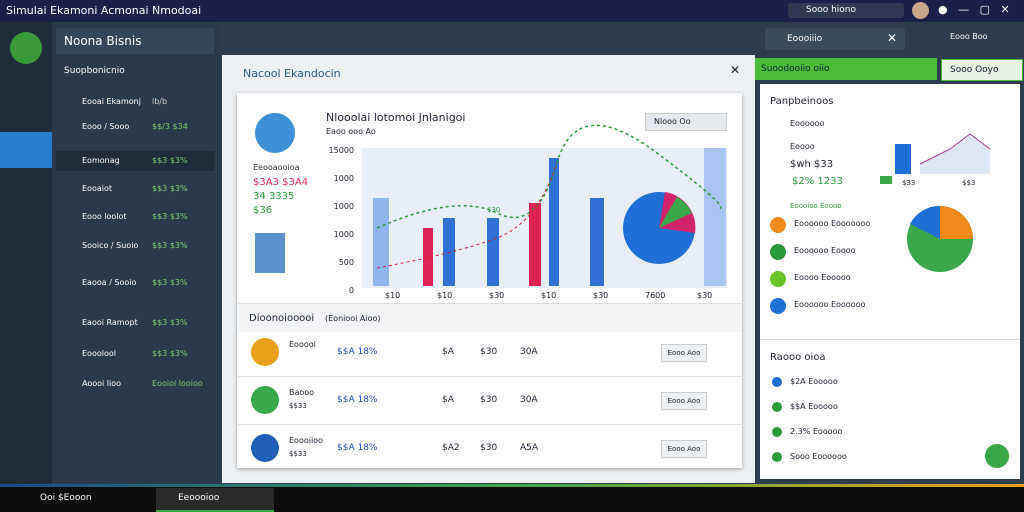  Describe the element at coordinates (822, 277) in the screenshot. I see `list-item: Eoooo Eooooo` at that location.